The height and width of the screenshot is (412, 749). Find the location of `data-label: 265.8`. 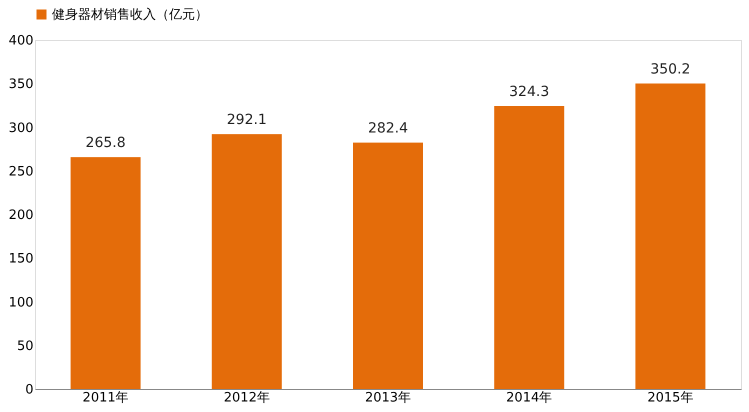

data-label: 265.8 is located at coordinates (106, 143).